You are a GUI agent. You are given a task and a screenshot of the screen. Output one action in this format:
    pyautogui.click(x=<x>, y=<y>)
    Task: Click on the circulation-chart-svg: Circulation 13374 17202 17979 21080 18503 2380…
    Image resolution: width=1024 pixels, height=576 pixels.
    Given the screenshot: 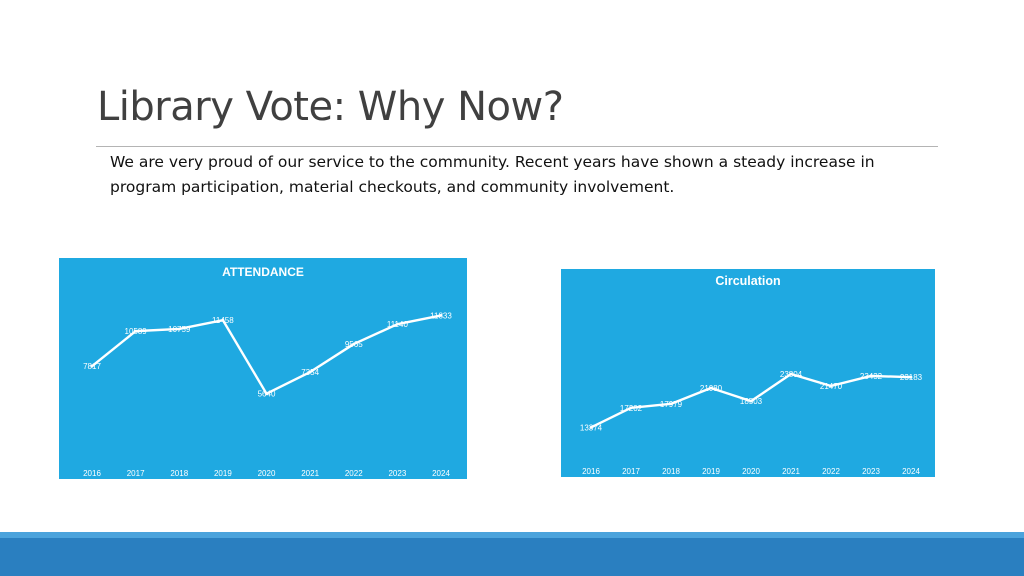 What is the action you would take?
    pyautogui.click(x=748, y=373)
    